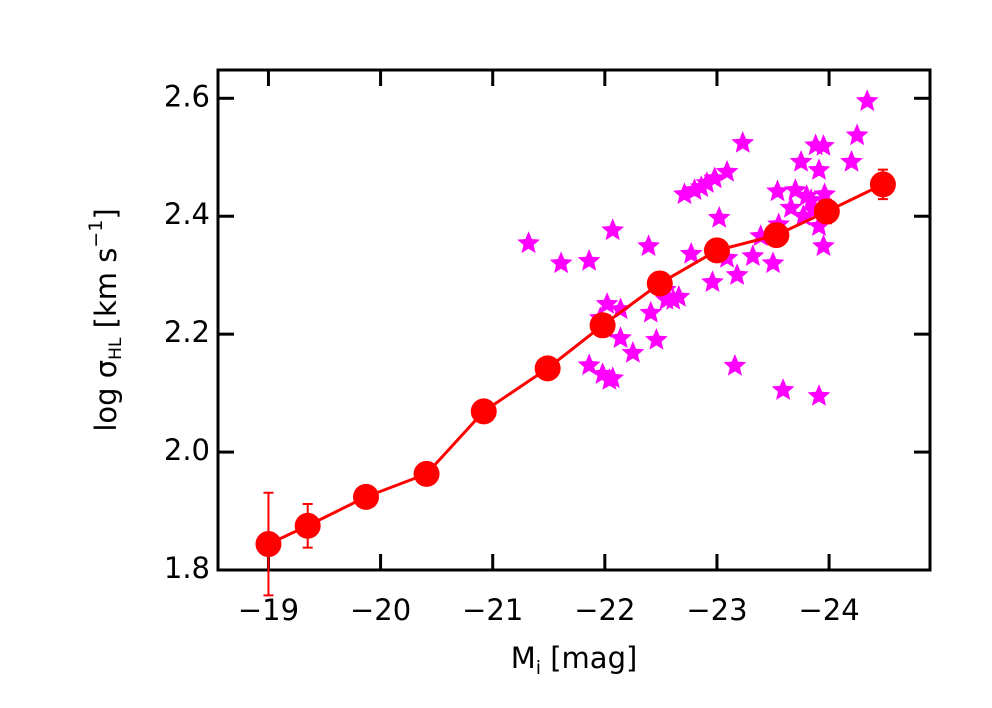 Image resolution: width=992 pixels, height=708 pixels. What do you see at coordinates (106, 396) in the screenshot?
I see `y-label-main: log σ` at bounding box center [106, 396].